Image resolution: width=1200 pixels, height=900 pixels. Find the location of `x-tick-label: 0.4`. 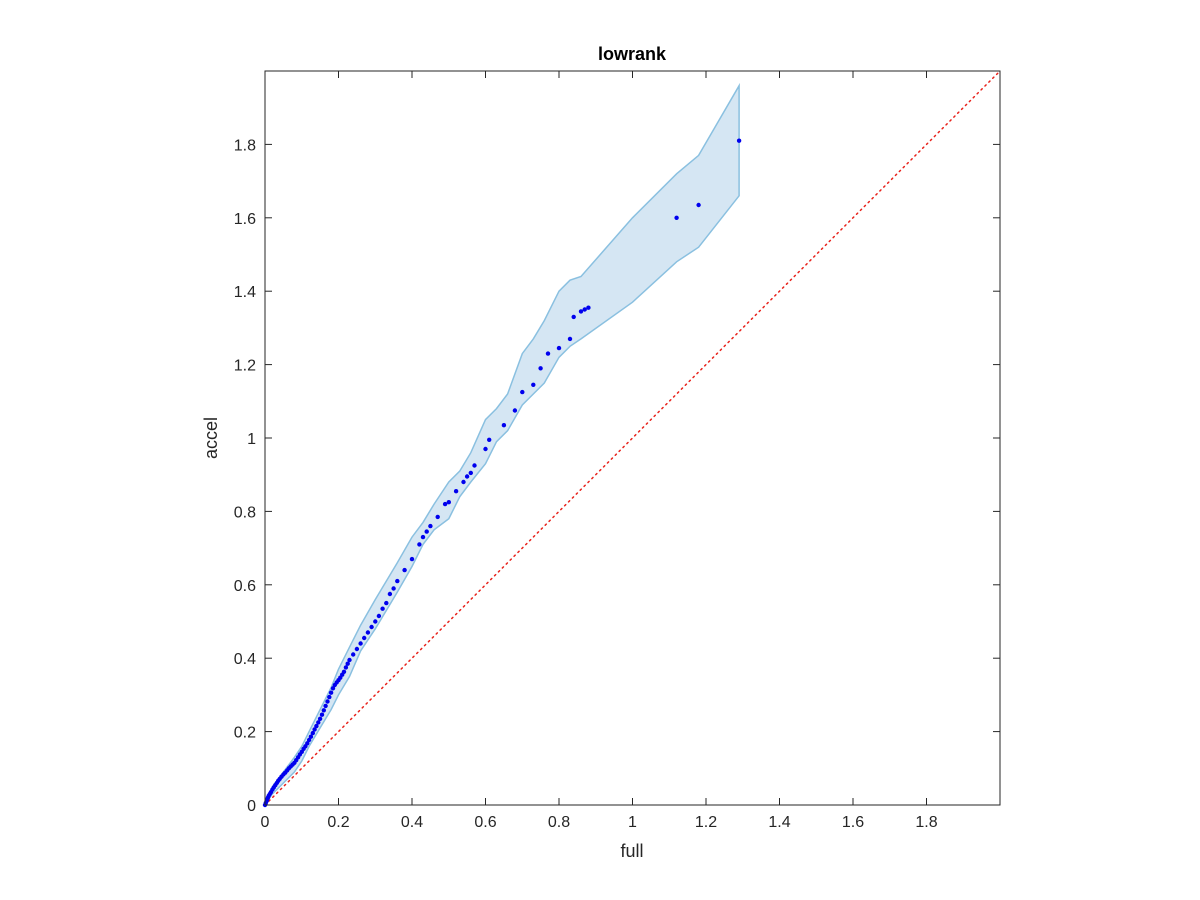

x-tick-label: 0.4 is located at coordinates (412, 822).